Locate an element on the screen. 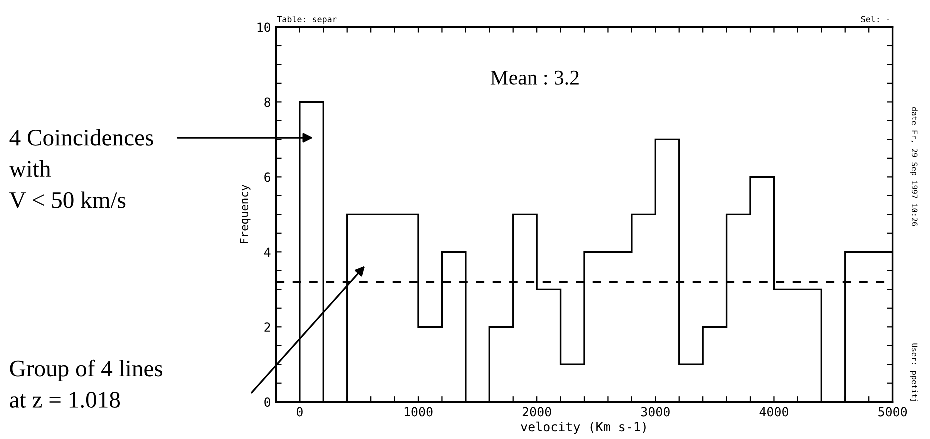  y-tick-label: 2 is located at coordinates (267, 327).